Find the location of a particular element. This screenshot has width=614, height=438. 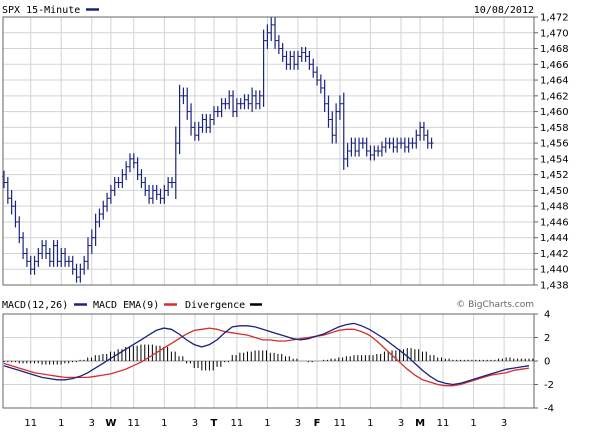

price-y-tick-label: 1,462 is located at coordinates (554, 96).